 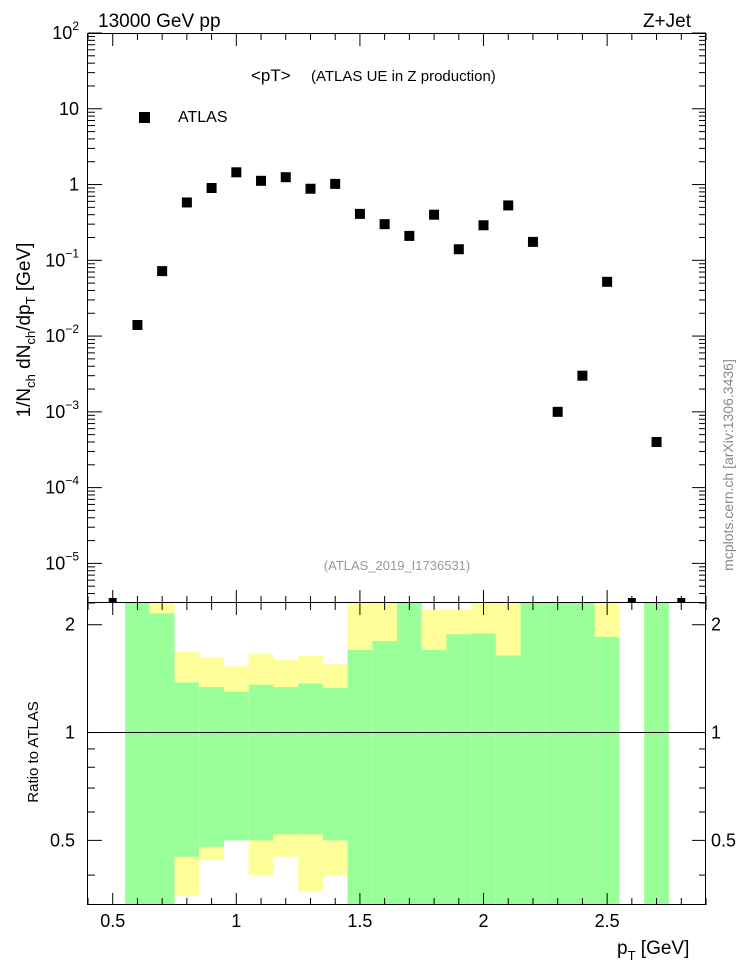 What do you see at coordinates (26, 330) in the screenshot?
I see `main-y-axis-label: 1/Nch dNch/dpT [GeV]` at bounding box center [26, 330].